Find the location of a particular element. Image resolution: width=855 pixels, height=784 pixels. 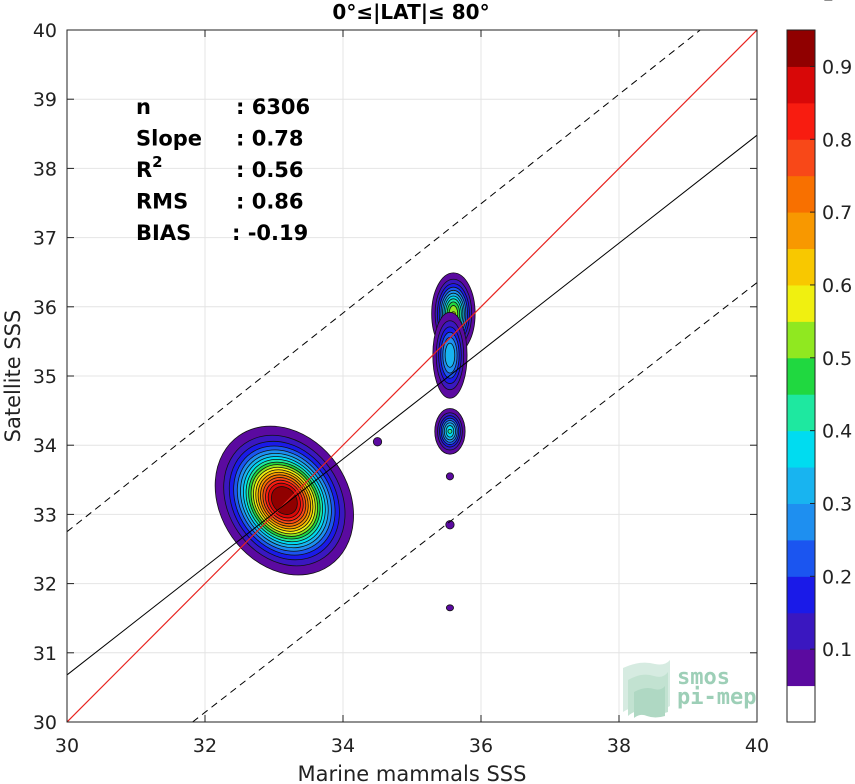

stat-value: : 0.56 is located at coordinates (270, 170).